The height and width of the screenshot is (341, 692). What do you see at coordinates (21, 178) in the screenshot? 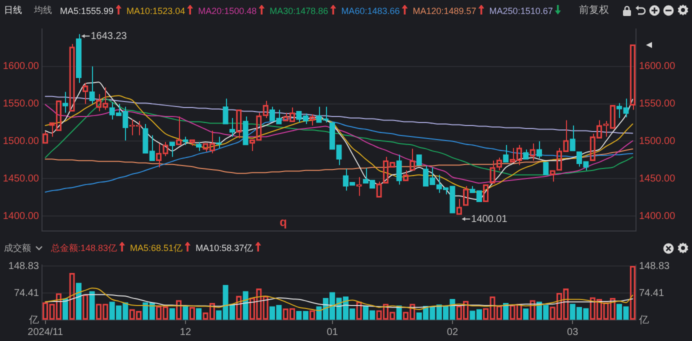
I see `y-tick-label: 1450.00` at bounding box center [21, 178].